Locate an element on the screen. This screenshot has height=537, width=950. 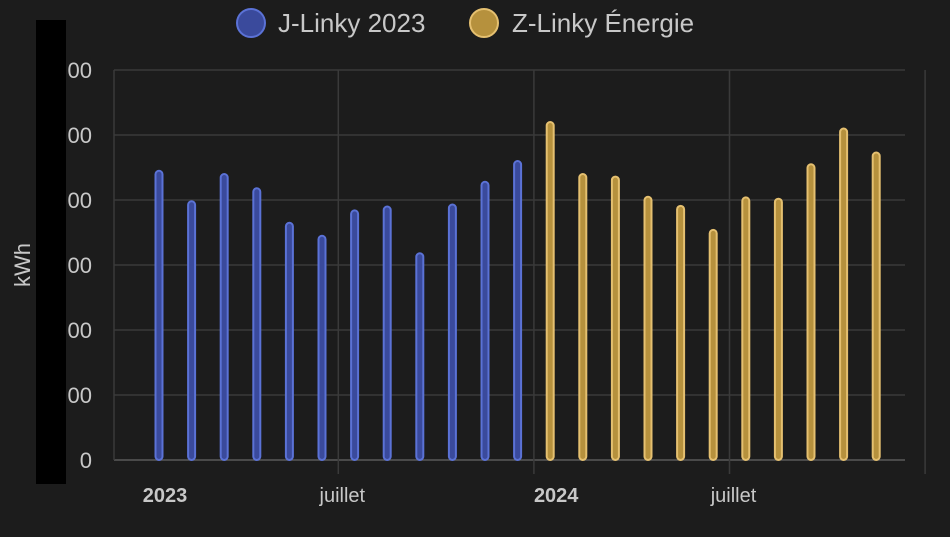
redaction-mask is located at coordinates (51, 252).